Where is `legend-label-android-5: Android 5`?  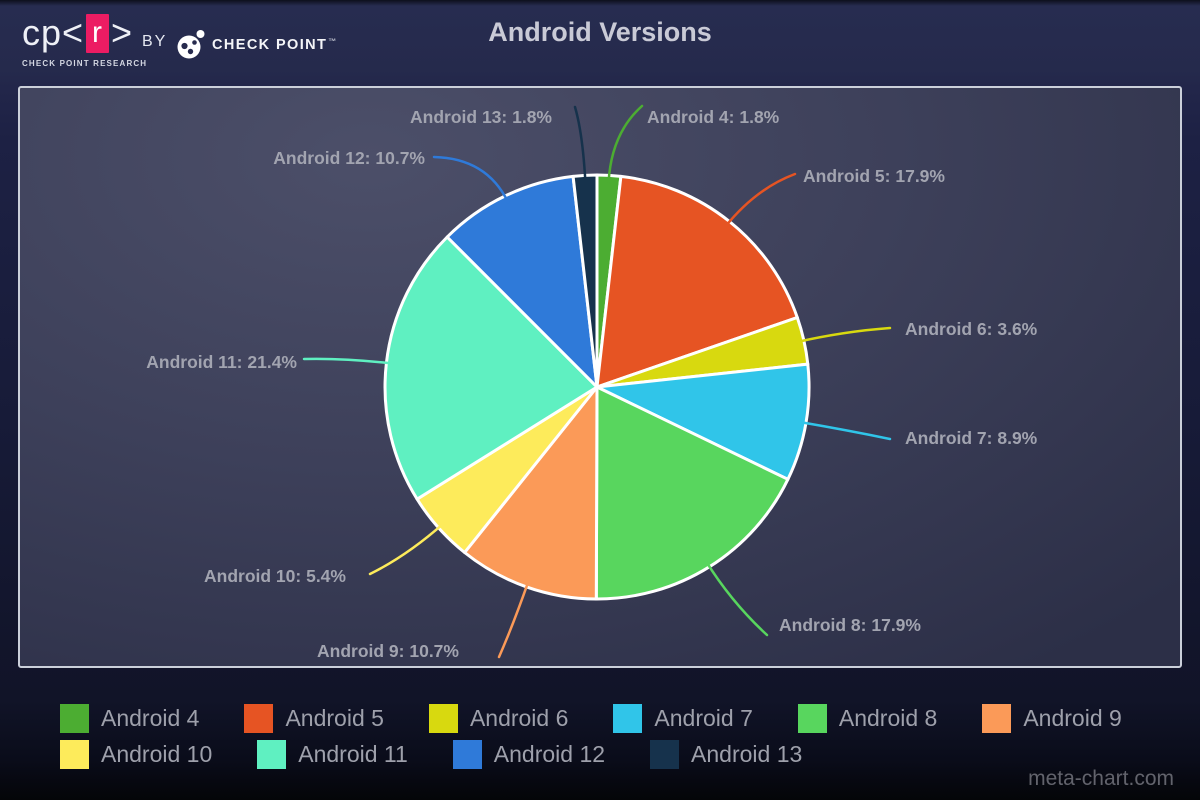 legend-label-android-5: Android 5 is located at coordinates (334, 717).